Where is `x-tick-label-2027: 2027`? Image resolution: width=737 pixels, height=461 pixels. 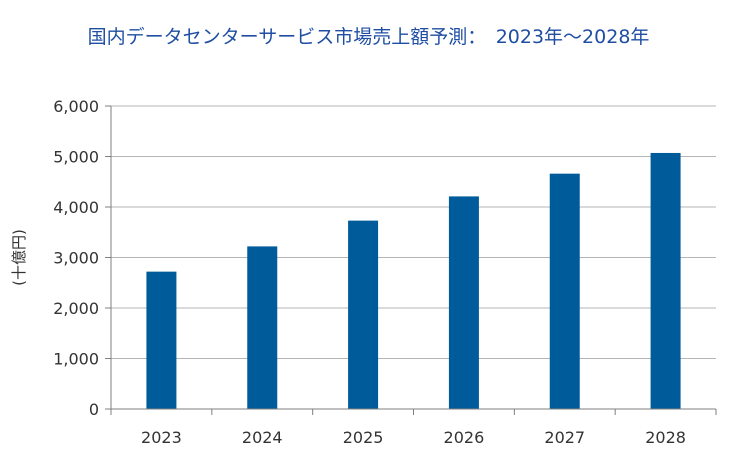 x-tick-label-2027: 2027 is located at coordinates (564, 437).